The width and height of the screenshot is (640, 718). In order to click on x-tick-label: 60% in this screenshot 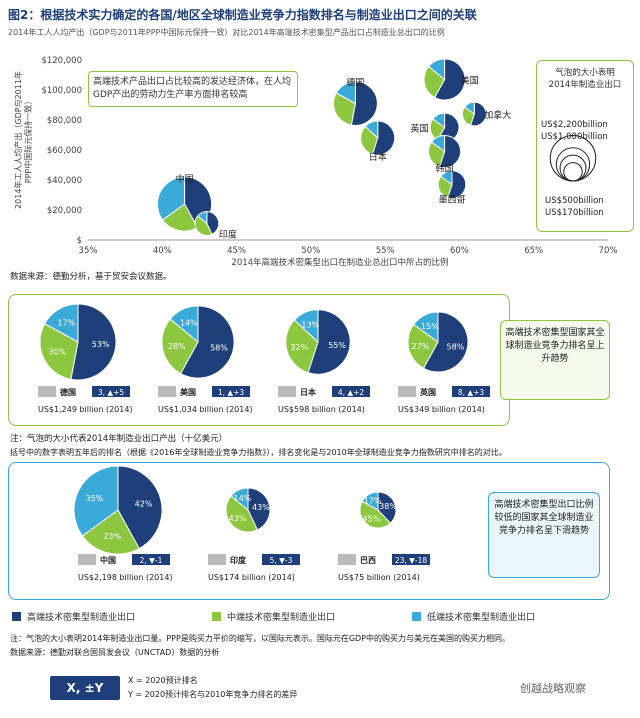, I will do `click(459, 251)`.